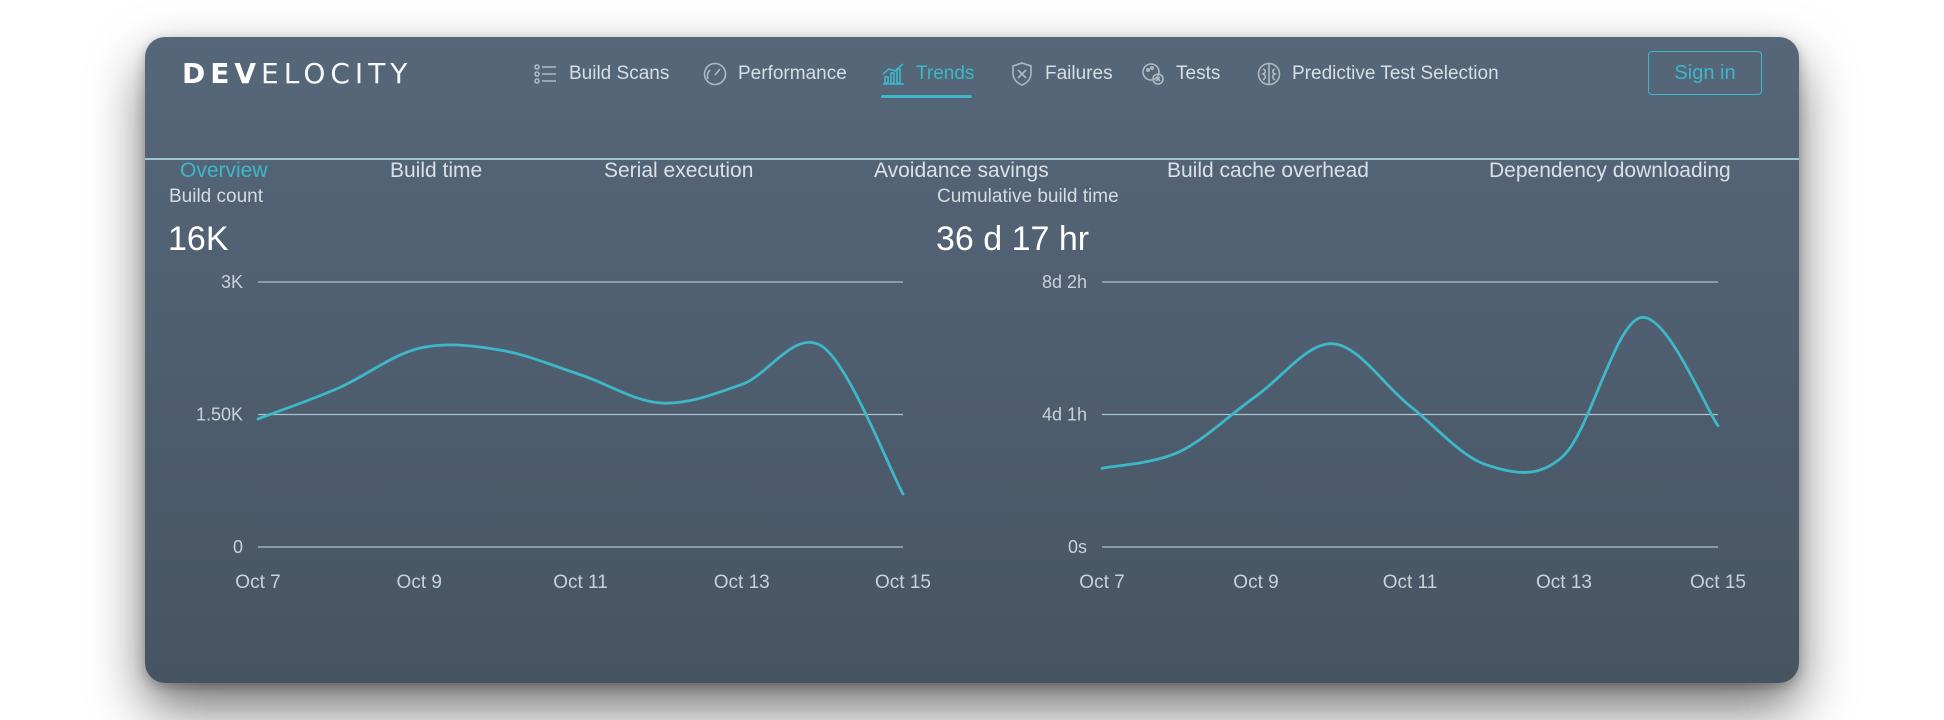  What do you see at coordinates (545, 74) in the screenshot?
I see `list-icon` at bounding box center [545, 74].